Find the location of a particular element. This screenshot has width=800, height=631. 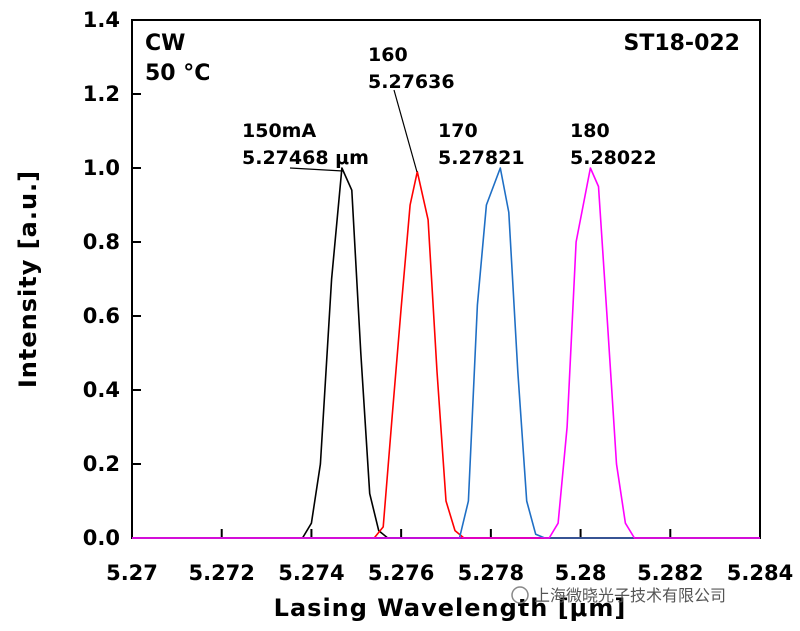

y-tick-label: 0.0 is located at coordinates (101, 538).